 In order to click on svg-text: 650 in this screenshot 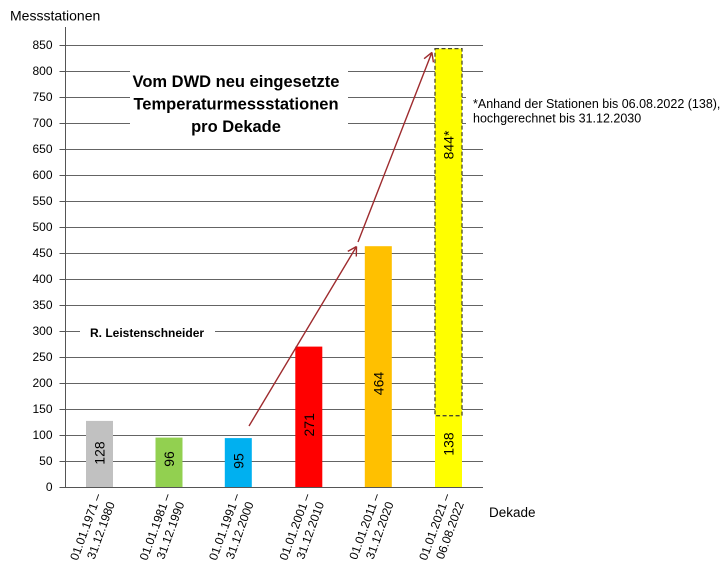, I will do `click(42, 149)`.